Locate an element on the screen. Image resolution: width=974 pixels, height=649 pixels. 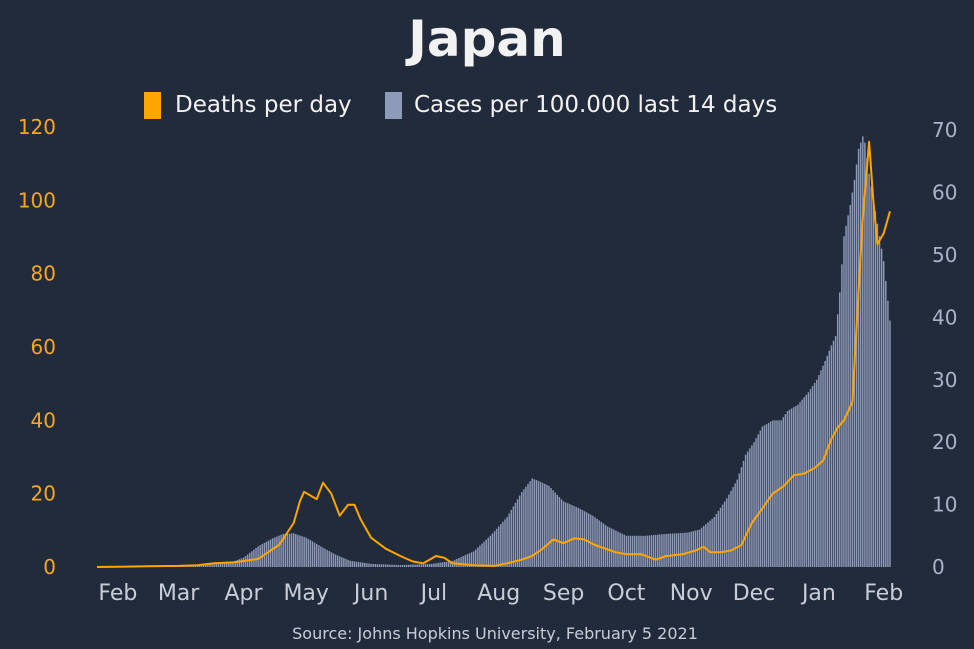
legend-label-cases: Cases per 100.000 last 14 days is located at coordinates (595, 105).